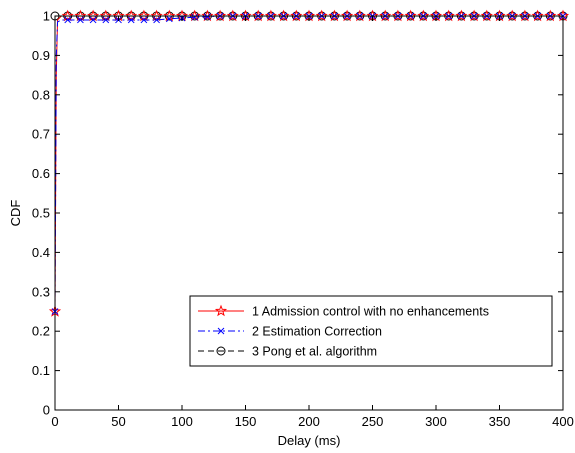 This screenshot has width=575, height=453. Describe the element at coordinates (41, 252) in the screenshot. I see `y-tick-label: 0.4` at that location.